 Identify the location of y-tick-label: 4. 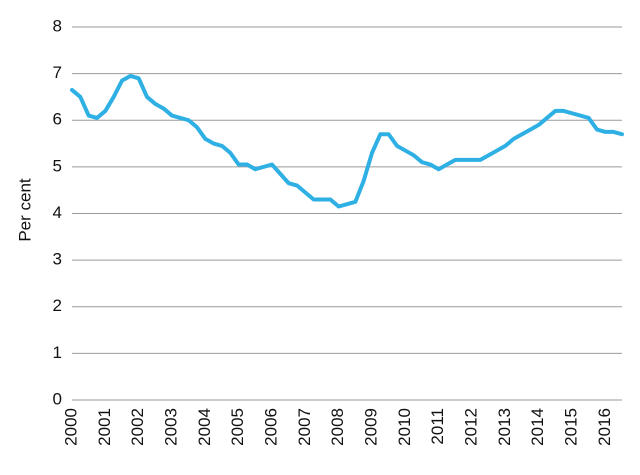
(57, 212).